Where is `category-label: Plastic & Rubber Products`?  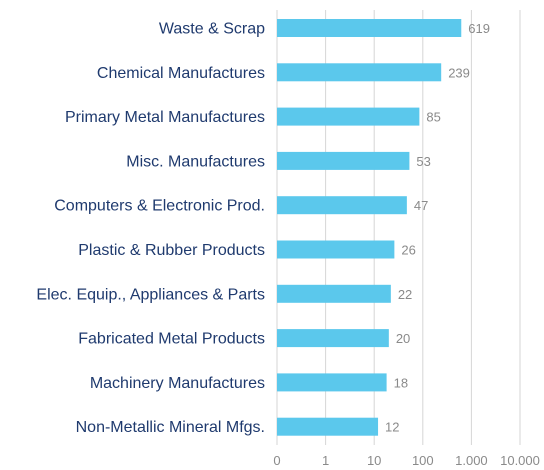 category-label: Plastic & Rubber Products is located at coordinates (171, 250).